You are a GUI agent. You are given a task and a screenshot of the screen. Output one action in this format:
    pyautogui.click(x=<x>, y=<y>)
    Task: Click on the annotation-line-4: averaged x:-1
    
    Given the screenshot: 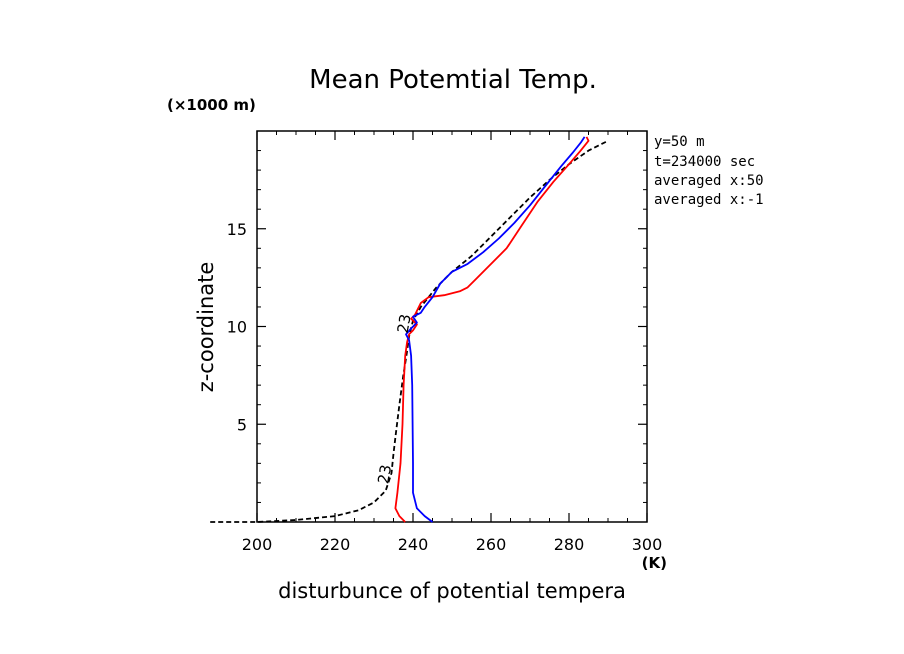 What is the action you would take?
    pyautogui.click(x=709, y=200)
    